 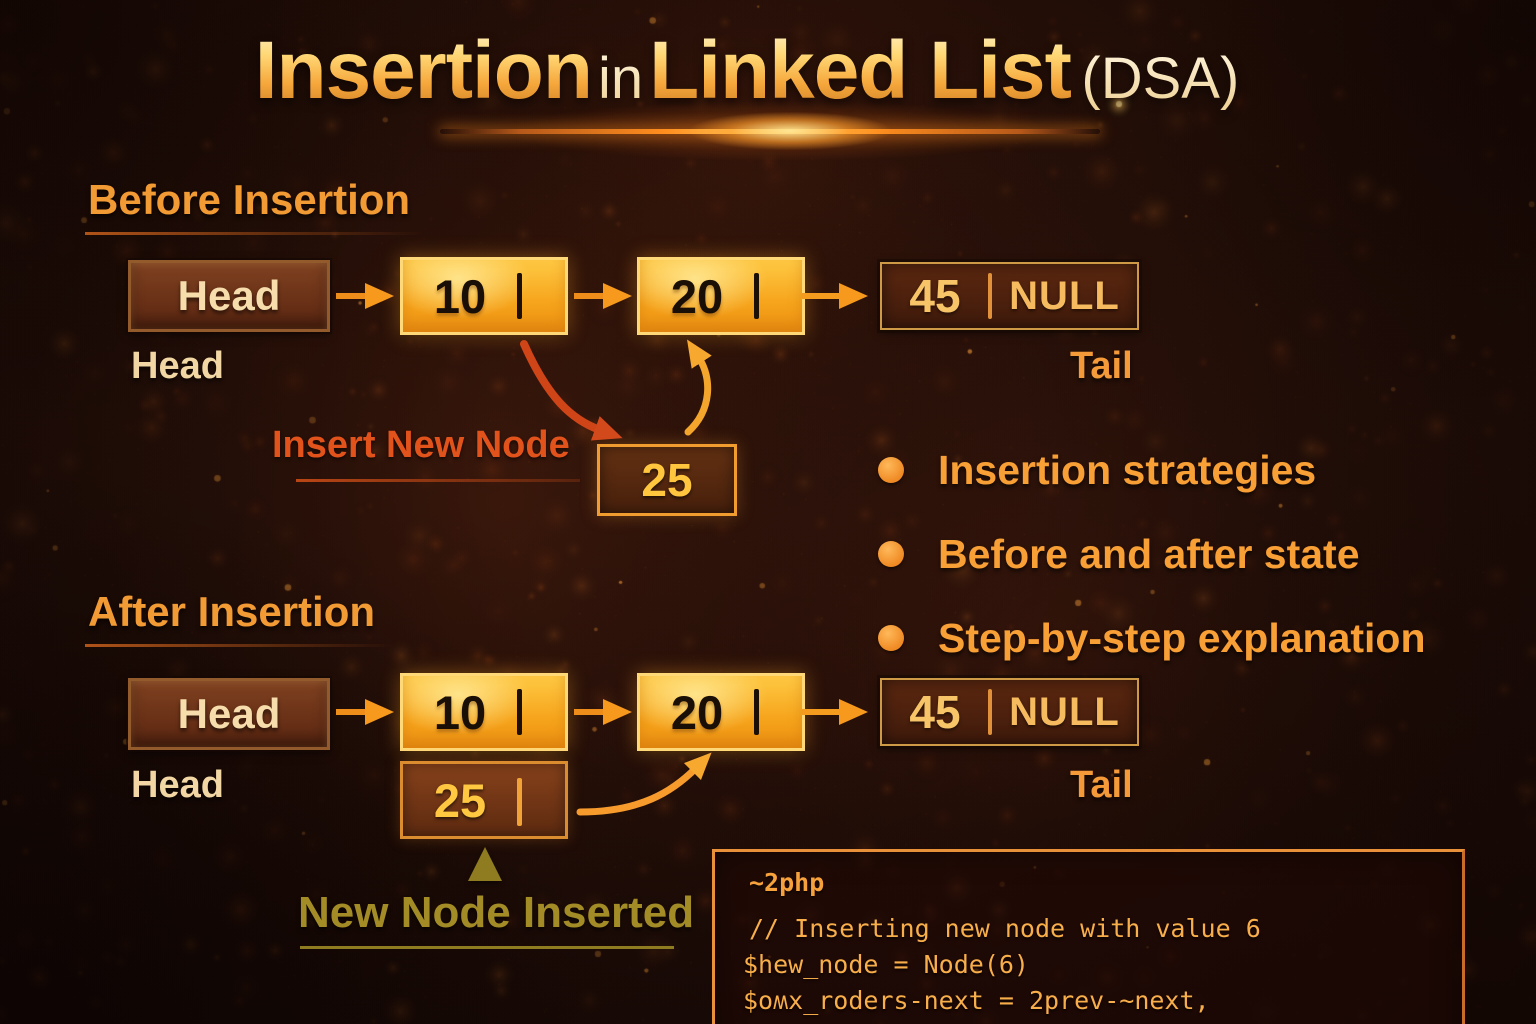 What do you see at coordinates (697, 712) in the screenshot?
I see `after-node-20-value: 20` at bounding box center [697, 712].